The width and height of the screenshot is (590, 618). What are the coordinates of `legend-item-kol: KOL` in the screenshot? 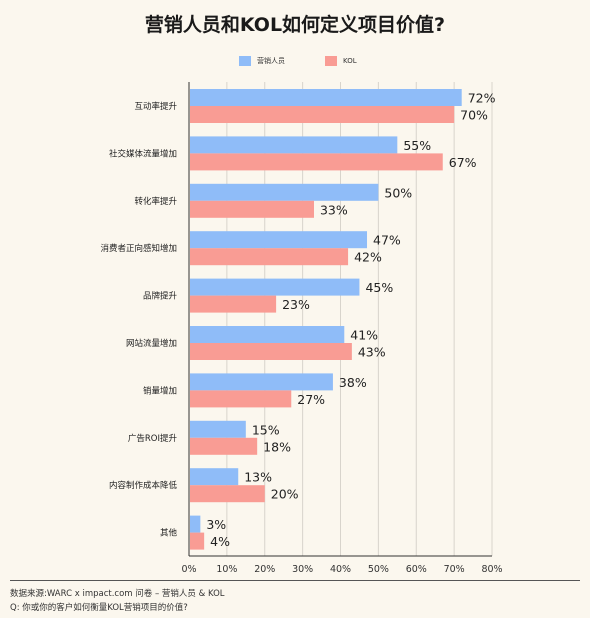 It's located at (341, 61).